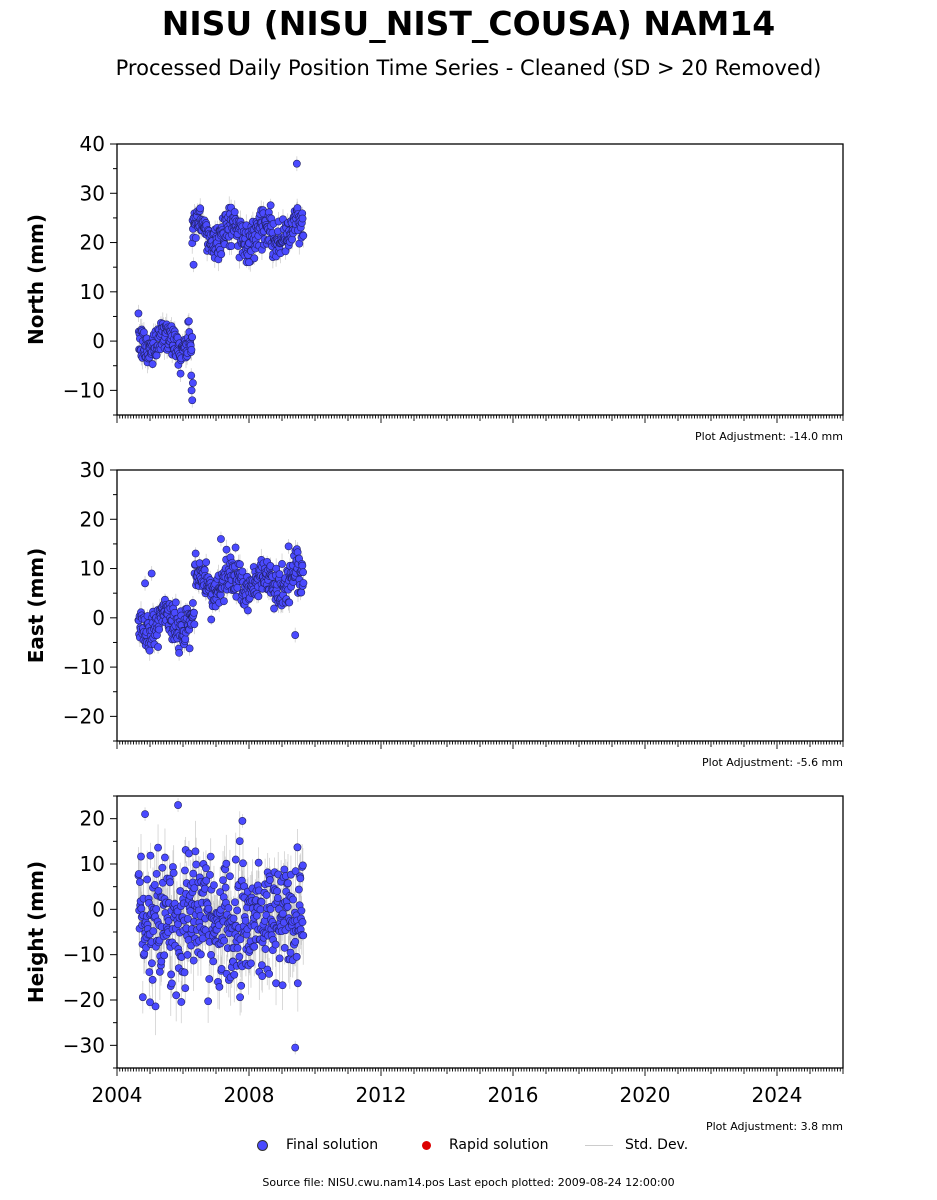 The image size is (937, 1200). What do you see at coordinates (221, 596) in the screenshot?
I see `data-layer` at bounding box center [221, 596].